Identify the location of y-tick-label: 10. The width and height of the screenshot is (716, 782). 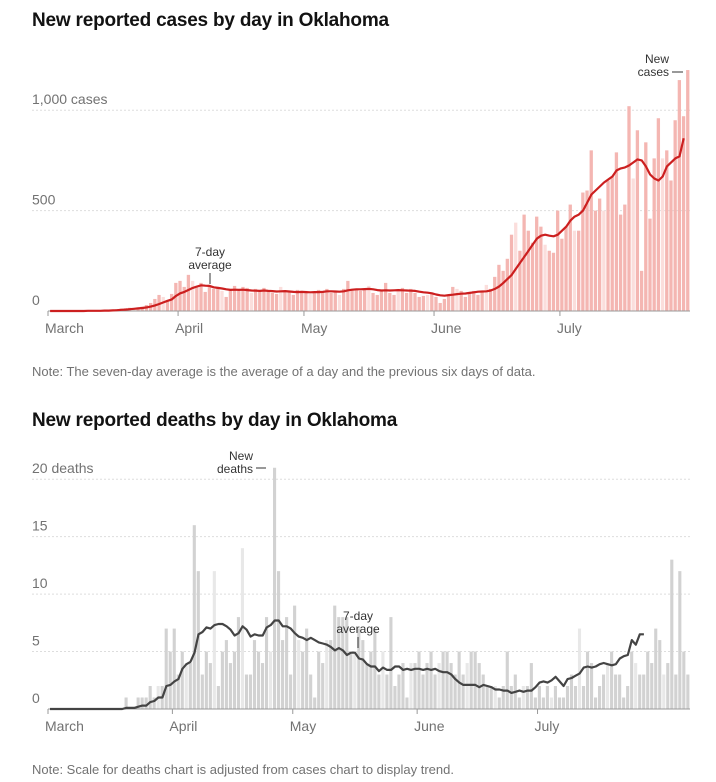
(40, 583).